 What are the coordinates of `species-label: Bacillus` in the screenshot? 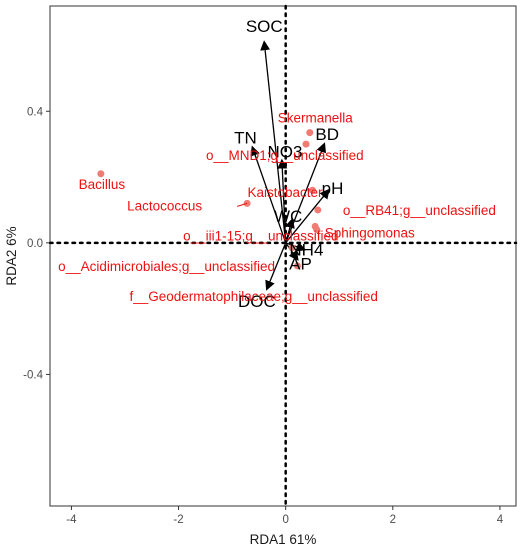 It's located at (102, 184).